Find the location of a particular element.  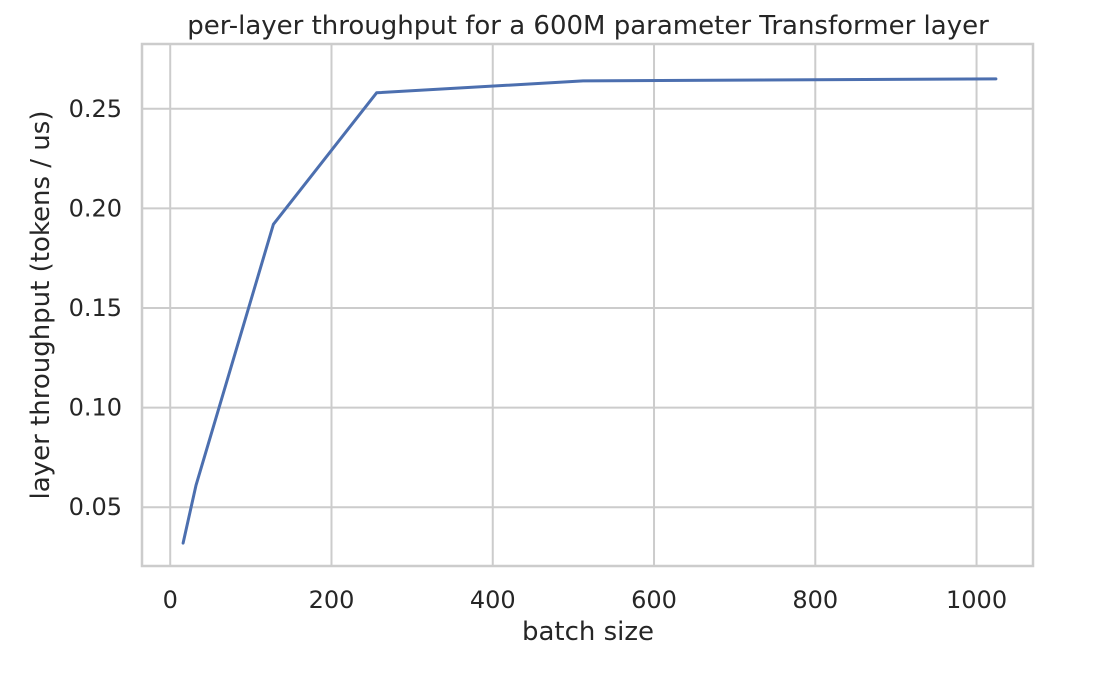

y-tick-label: 0.05 is located at coordinates (95, 507).